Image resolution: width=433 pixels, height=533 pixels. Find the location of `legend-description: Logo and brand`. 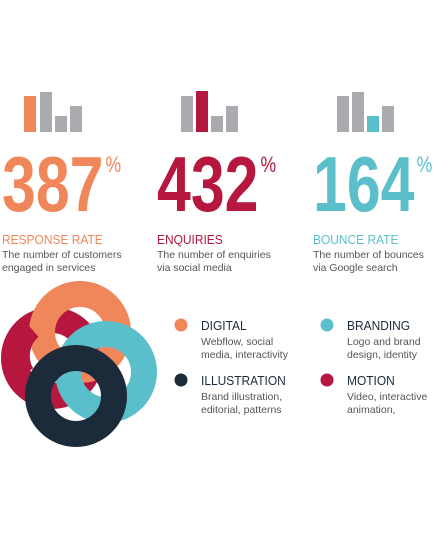

legend-description: Logo and brand is located at coordinates (384, 342).